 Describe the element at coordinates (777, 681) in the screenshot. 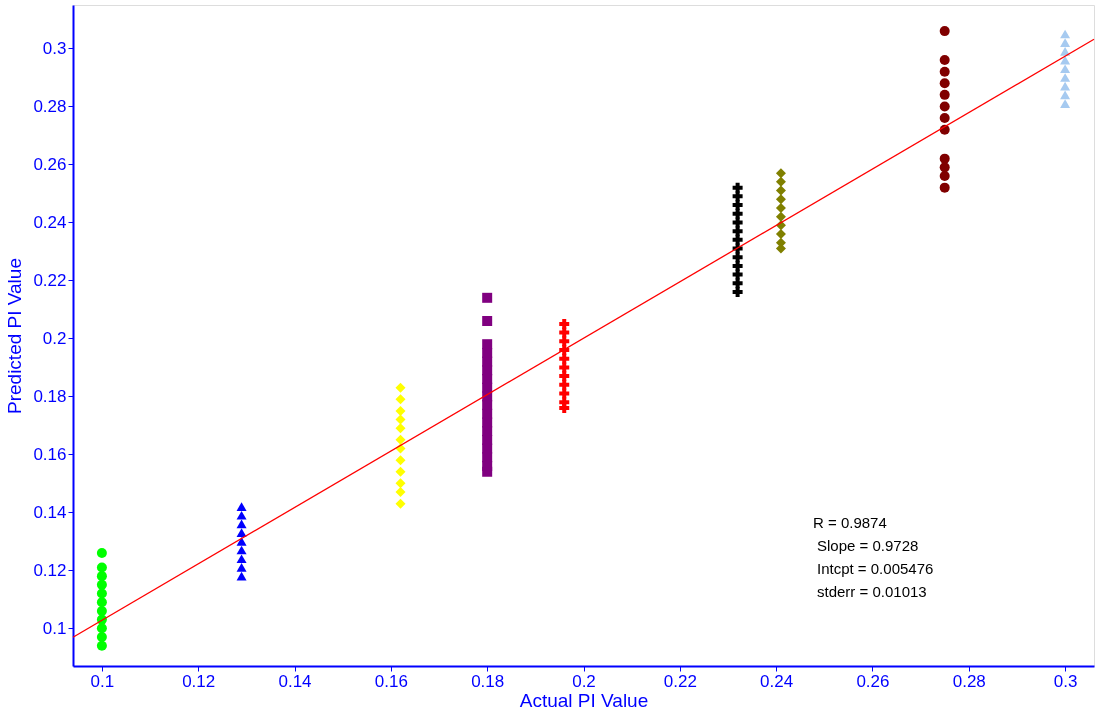

I see `x-tick-label: 0.24` at that location.